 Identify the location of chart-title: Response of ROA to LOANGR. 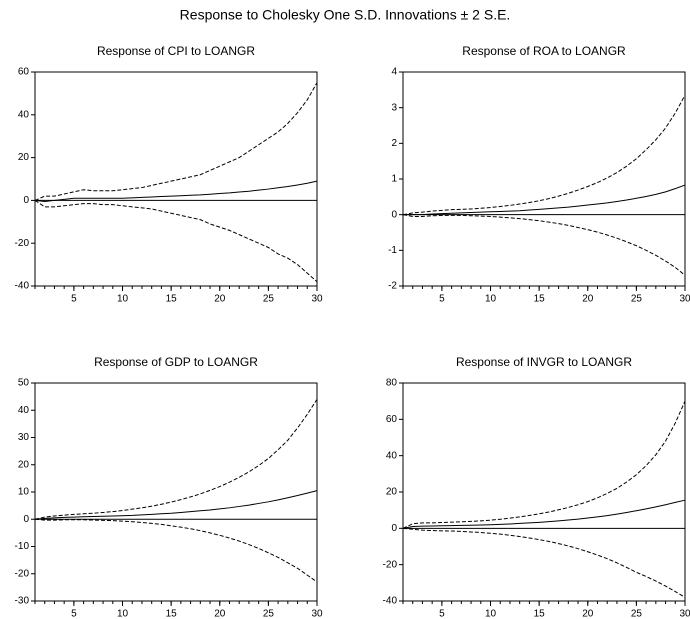
(544, 51).